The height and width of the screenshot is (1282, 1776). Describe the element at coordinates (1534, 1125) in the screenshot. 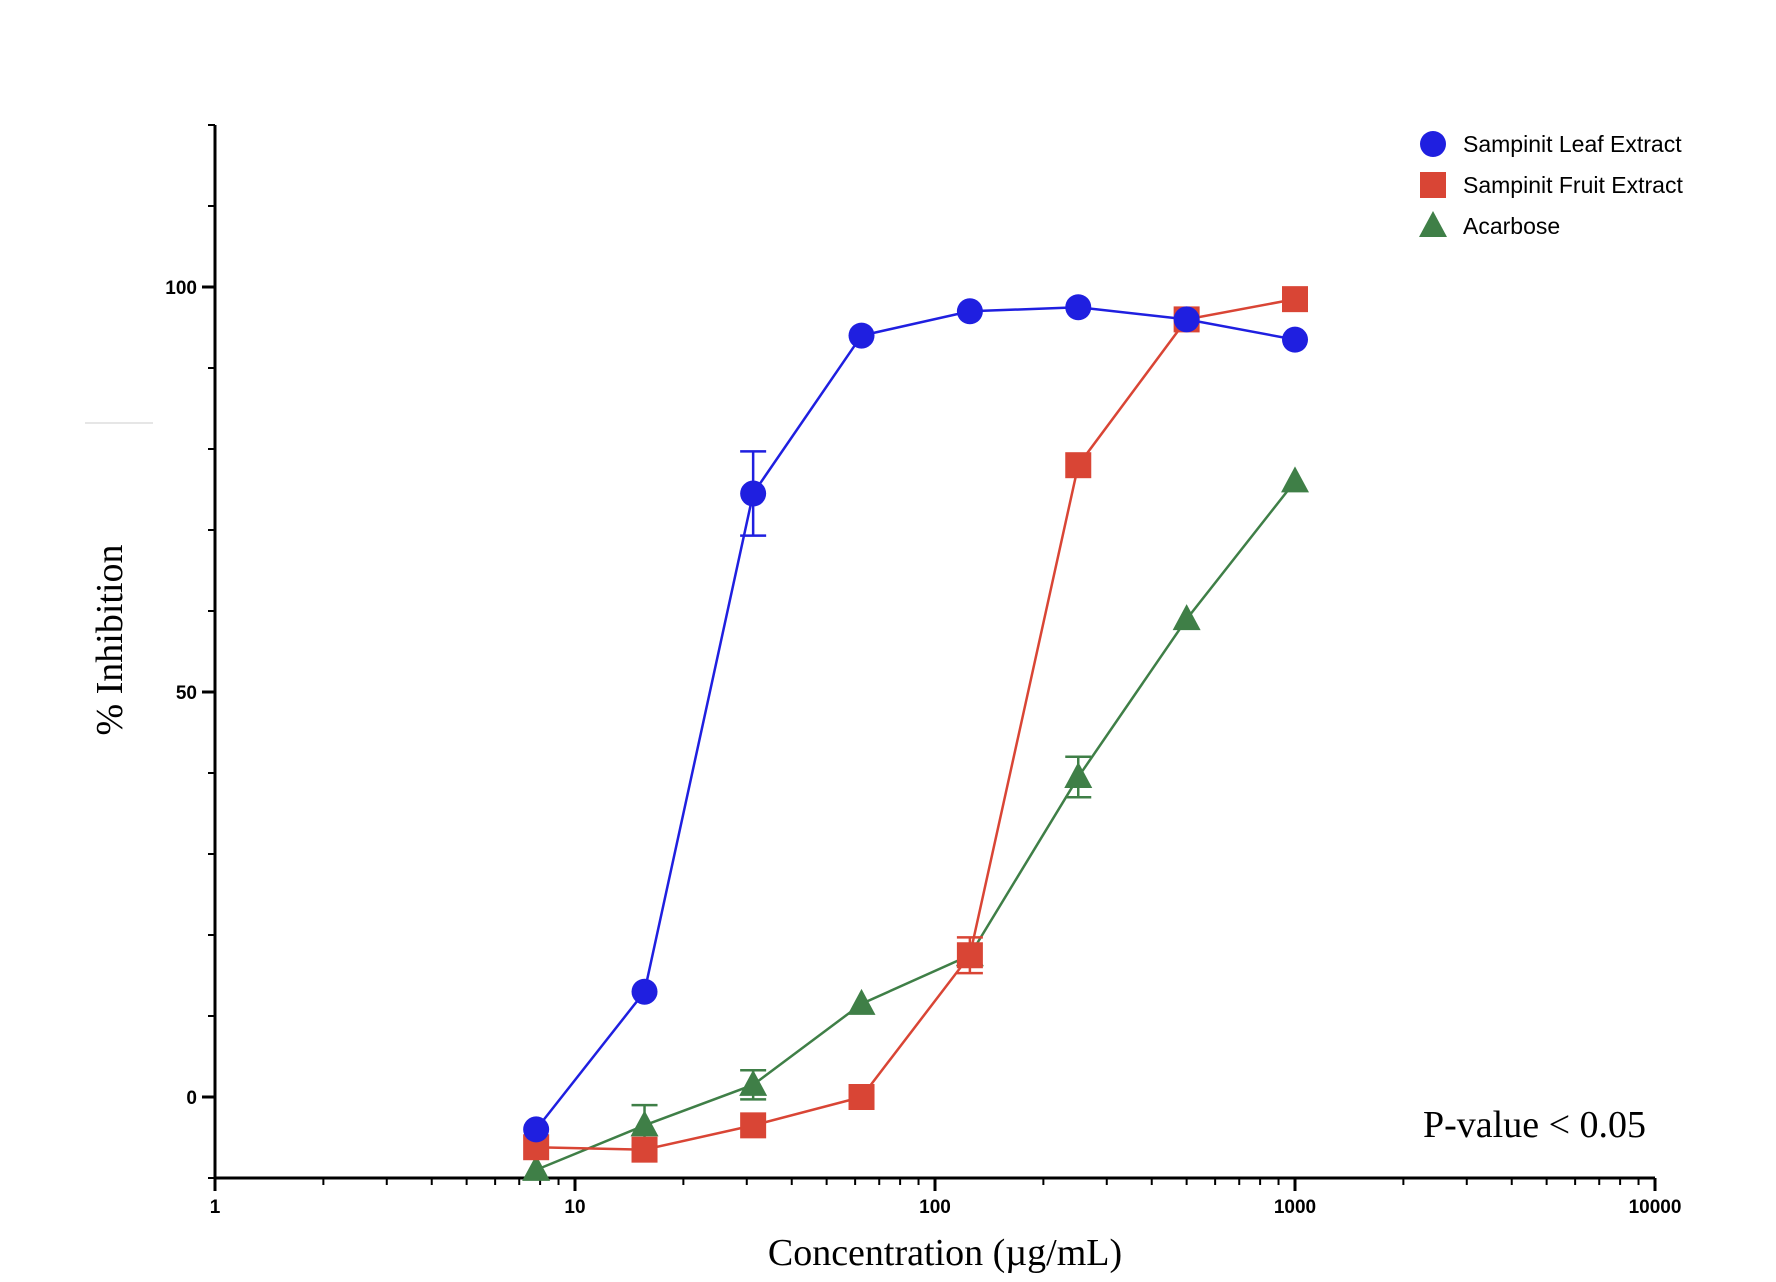

I see `p-value-annotation: P-value < 0.05` at that location.